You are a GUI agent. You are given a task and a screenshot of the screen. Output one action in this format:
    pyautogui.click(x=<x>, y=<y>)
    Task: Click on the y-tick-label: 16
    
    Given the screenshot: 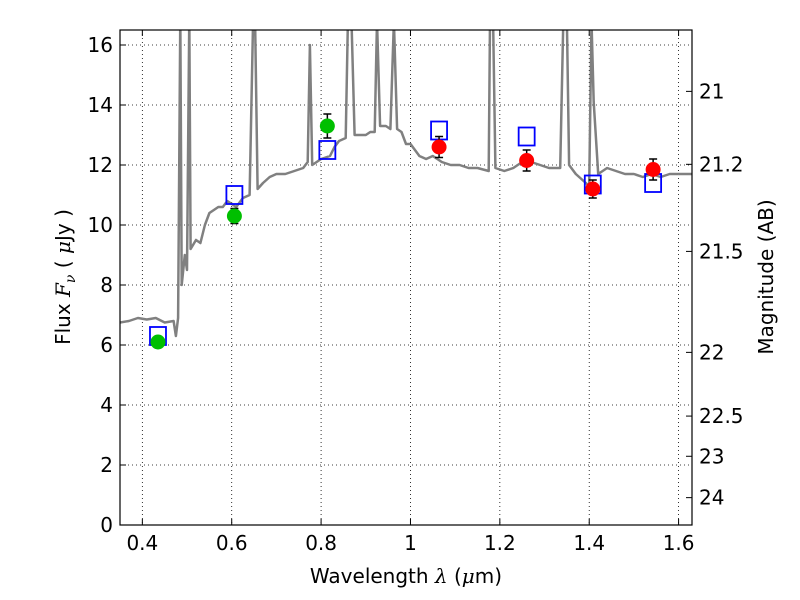 What is the action you would take?
    pyautogui.click(x=100, y=45)
    